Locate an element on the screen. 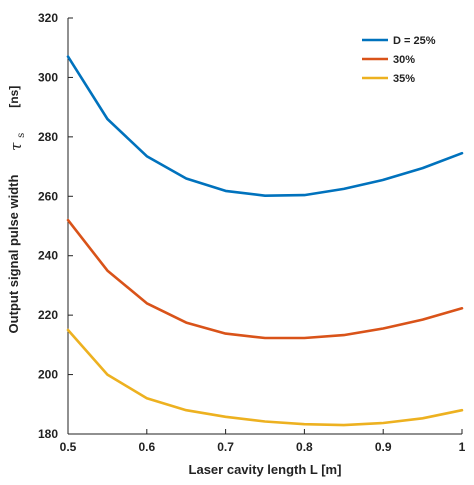  x-tick-label: 0.5 is located at coordinates (68, 447).